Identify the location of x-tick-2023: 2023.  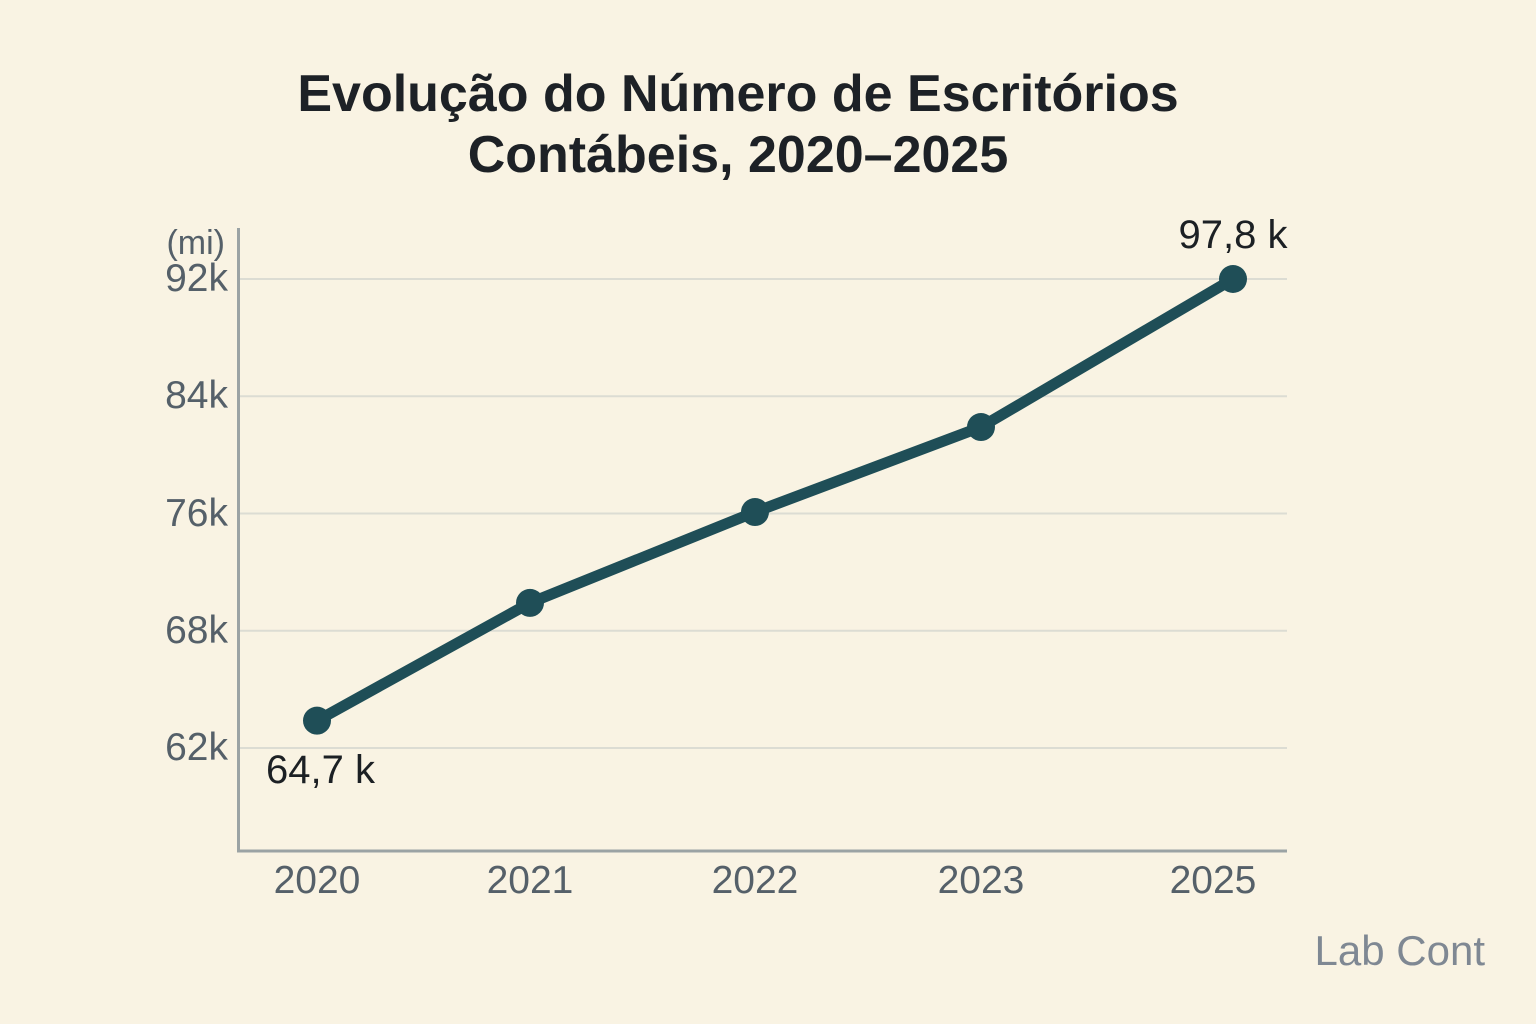
(981, 880).